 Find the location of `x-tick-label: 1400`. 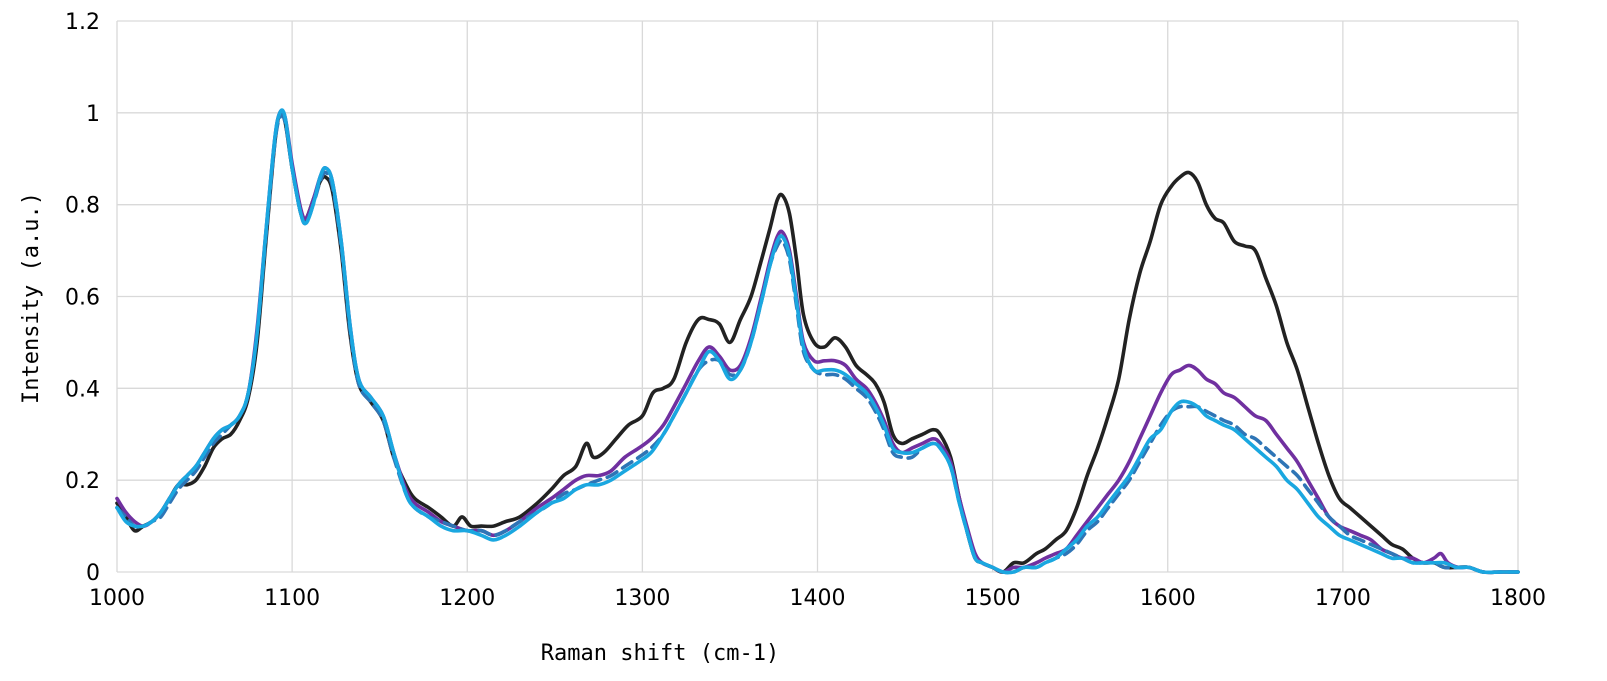

x-tick-label: 1400 is located at coordinates (818, 598).